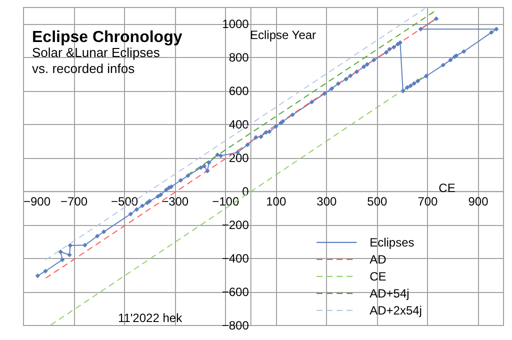 Image resolution: width=512 pixels, height=340 pixels. Describe the element at coordinates (447, 188) in the screenshot. I see `x-axis-title: CE` at that location.